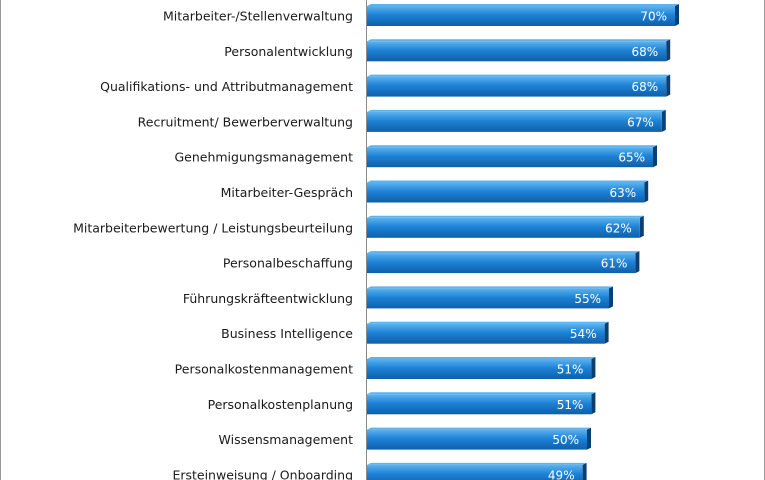  What do you see at coordinates (631, 158) in the screenshot?
I see `value-label: 65%` at bounding box center [631, 158].